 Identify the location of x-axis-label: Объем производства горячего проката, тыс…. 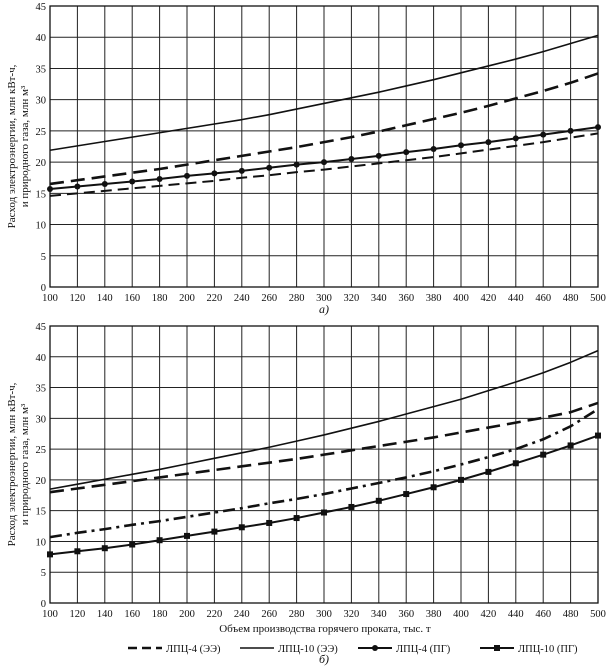
(325, 629).